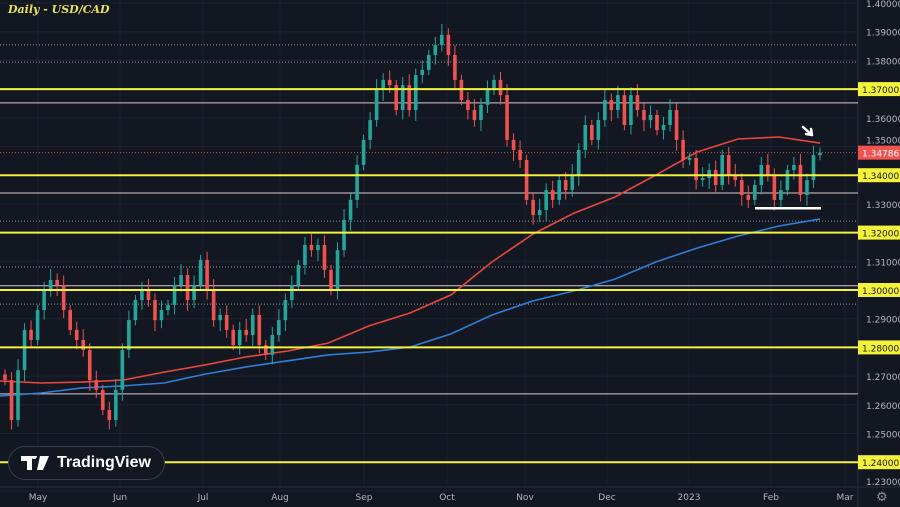 Image resolution: width=900 pixels, height=507 pixels. I want to click on key-level-label: 1.32000, so click(880, 235).